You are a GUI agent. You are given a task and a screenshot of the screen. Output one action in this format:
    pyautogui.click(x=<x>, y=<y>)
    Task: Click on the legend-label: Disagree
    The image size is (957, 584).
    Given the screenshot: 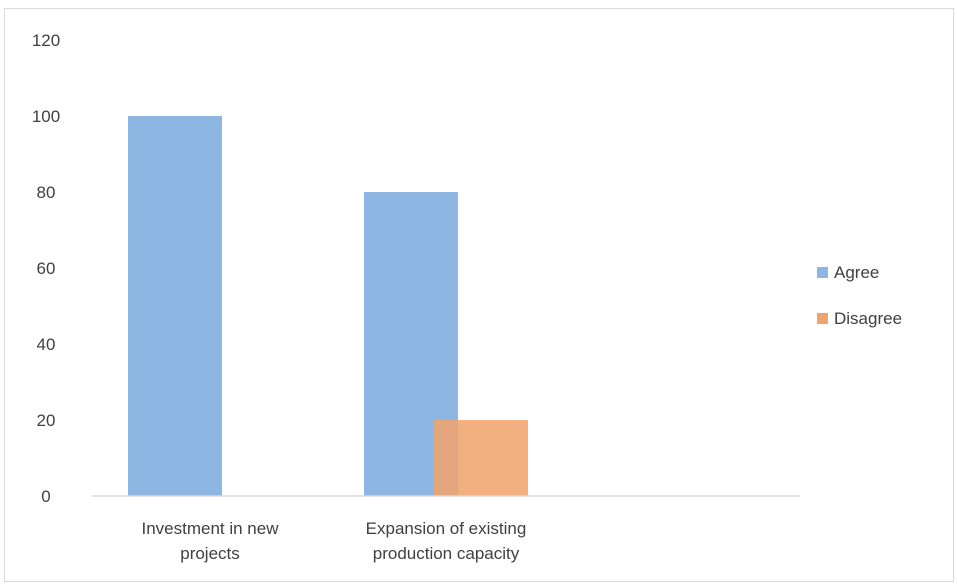 What is the action you would take?
    pyautogui.click(x=868, y=318)
    